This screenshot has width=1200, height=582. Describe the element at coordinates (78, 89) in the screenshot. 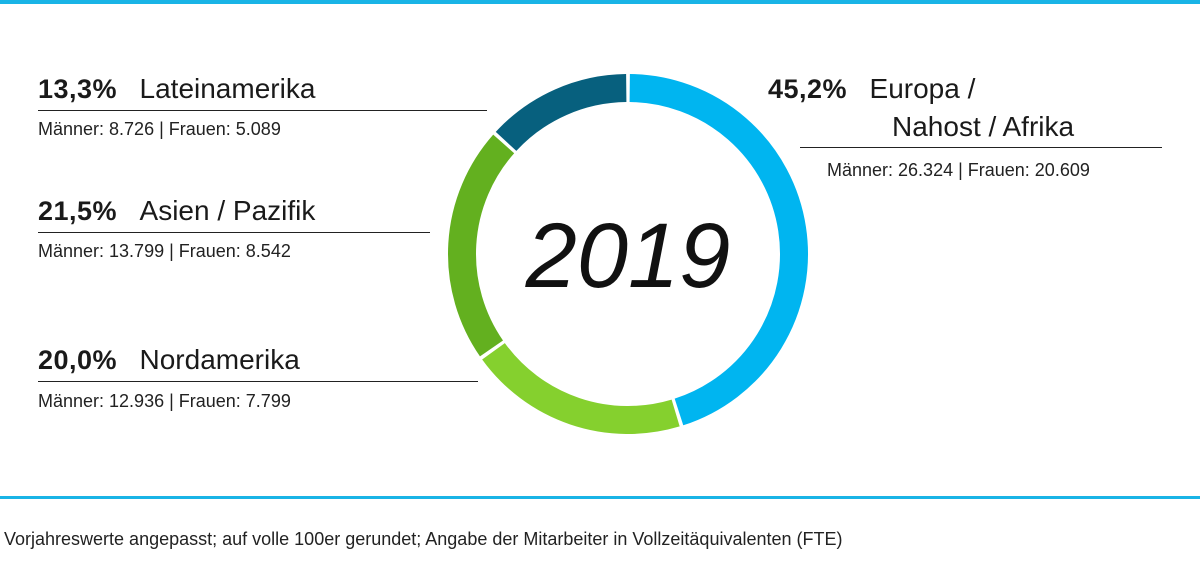

I see `lateinamerika-percent: 13,3%` at that location.